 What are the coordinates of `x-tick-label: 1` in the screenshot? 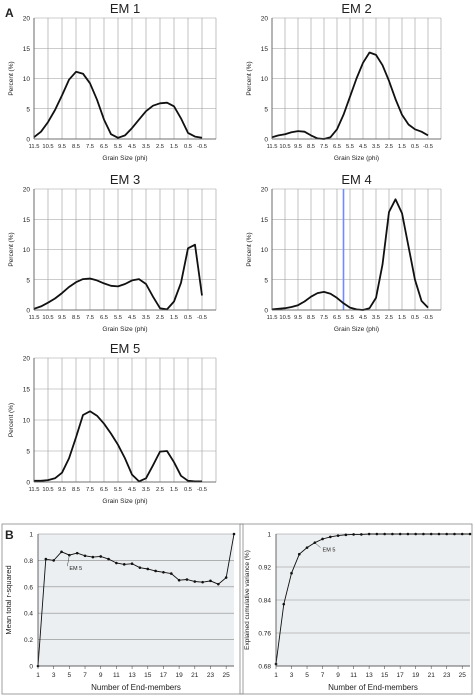 It's located at (38, 675).